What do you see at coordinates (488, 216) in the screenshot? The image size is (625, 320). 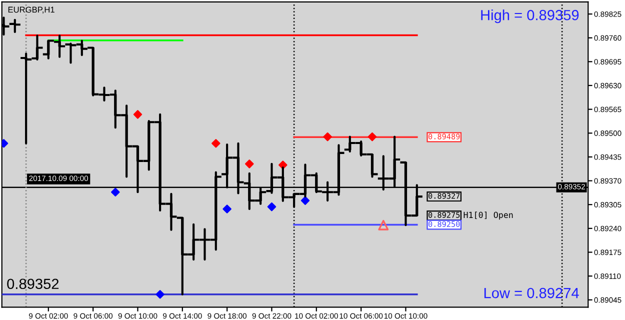 I see `annotation: H1[0] Open` at bounding box center [488, 216].